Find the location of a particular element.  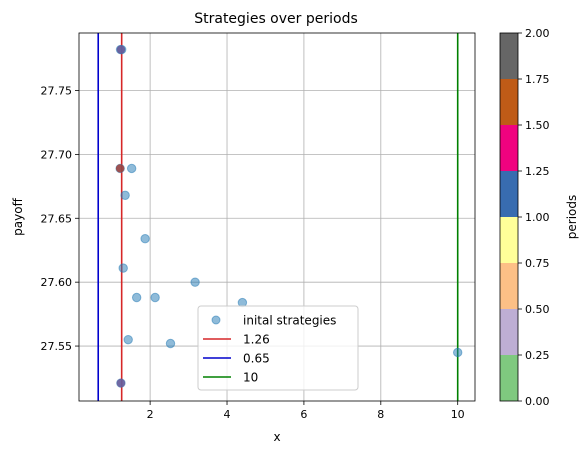

legend-label-0-65: 0.65 is located at coordinates (256, 359).